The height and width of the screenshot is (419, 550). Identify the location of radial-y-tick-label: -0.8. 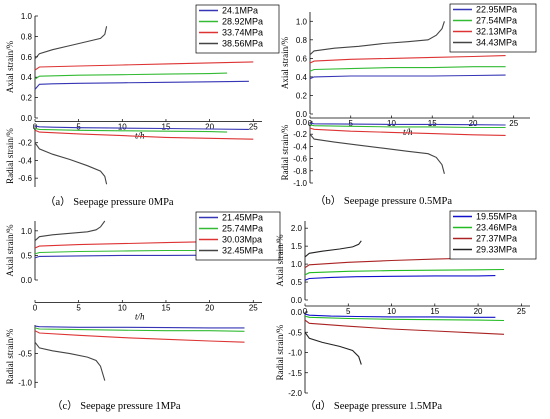
(300, 171).